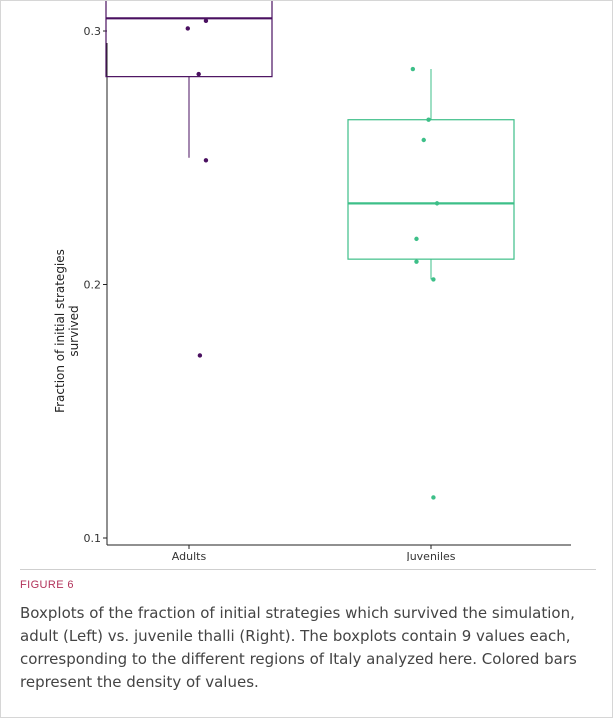  Describe the element at coordinates (189, 39) in the screenshot. I see `adults-box` at that location.